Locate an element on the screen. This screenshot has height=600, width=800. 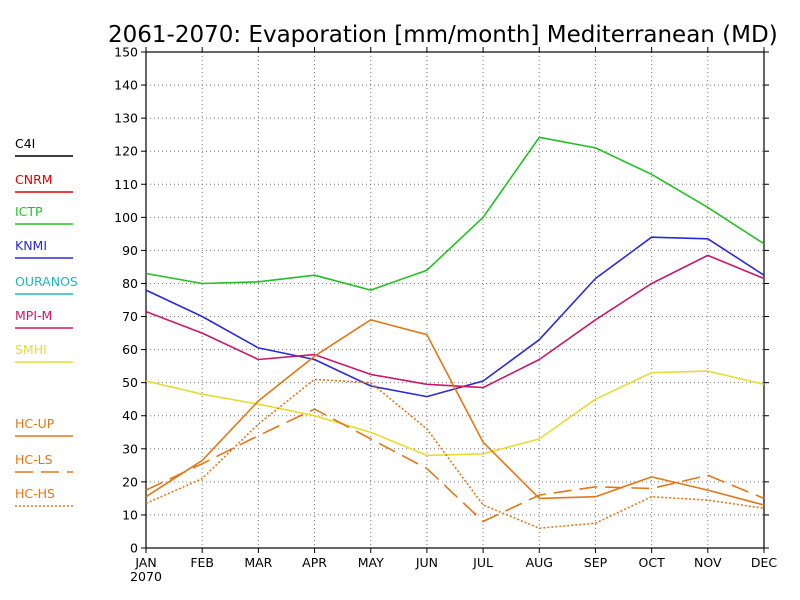
y-tick-label: 140 is located at coordinates (126, 85).